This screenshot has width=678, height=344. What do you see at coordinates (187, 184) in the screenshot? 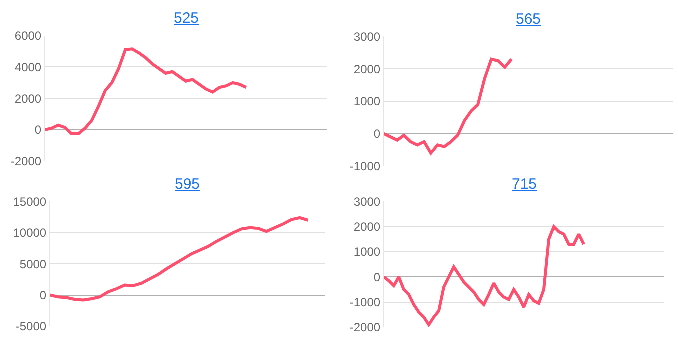
I see `chart-title: 595` at bounding box center [187, 184].